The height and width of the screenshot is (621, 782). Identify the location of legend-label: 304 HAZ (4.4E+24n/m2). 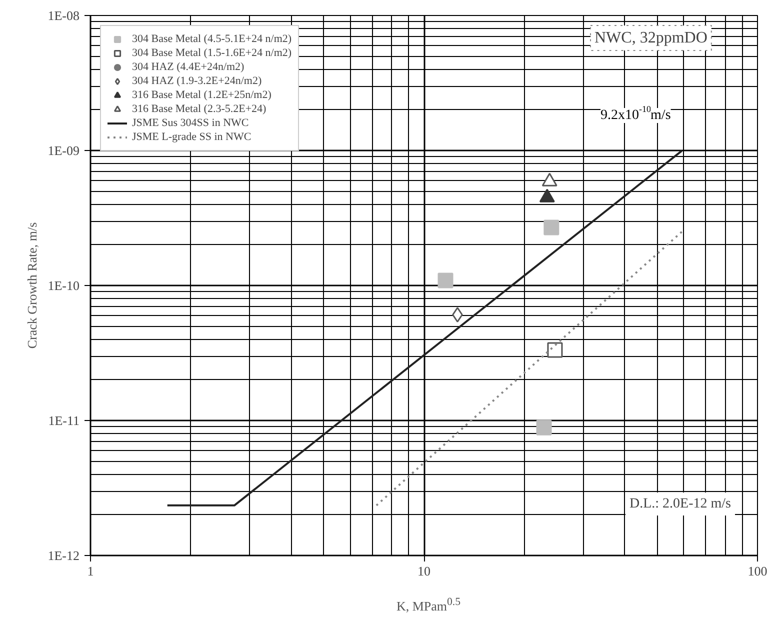
(188, 67).